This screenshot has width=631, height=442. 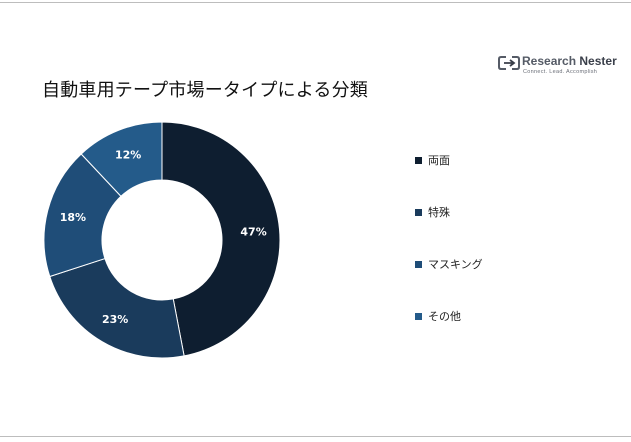 What do you see at coordinates (598, 61) in the screenshot?
I see `logo-name-nester: Nester` at bounding box center [598, 61].